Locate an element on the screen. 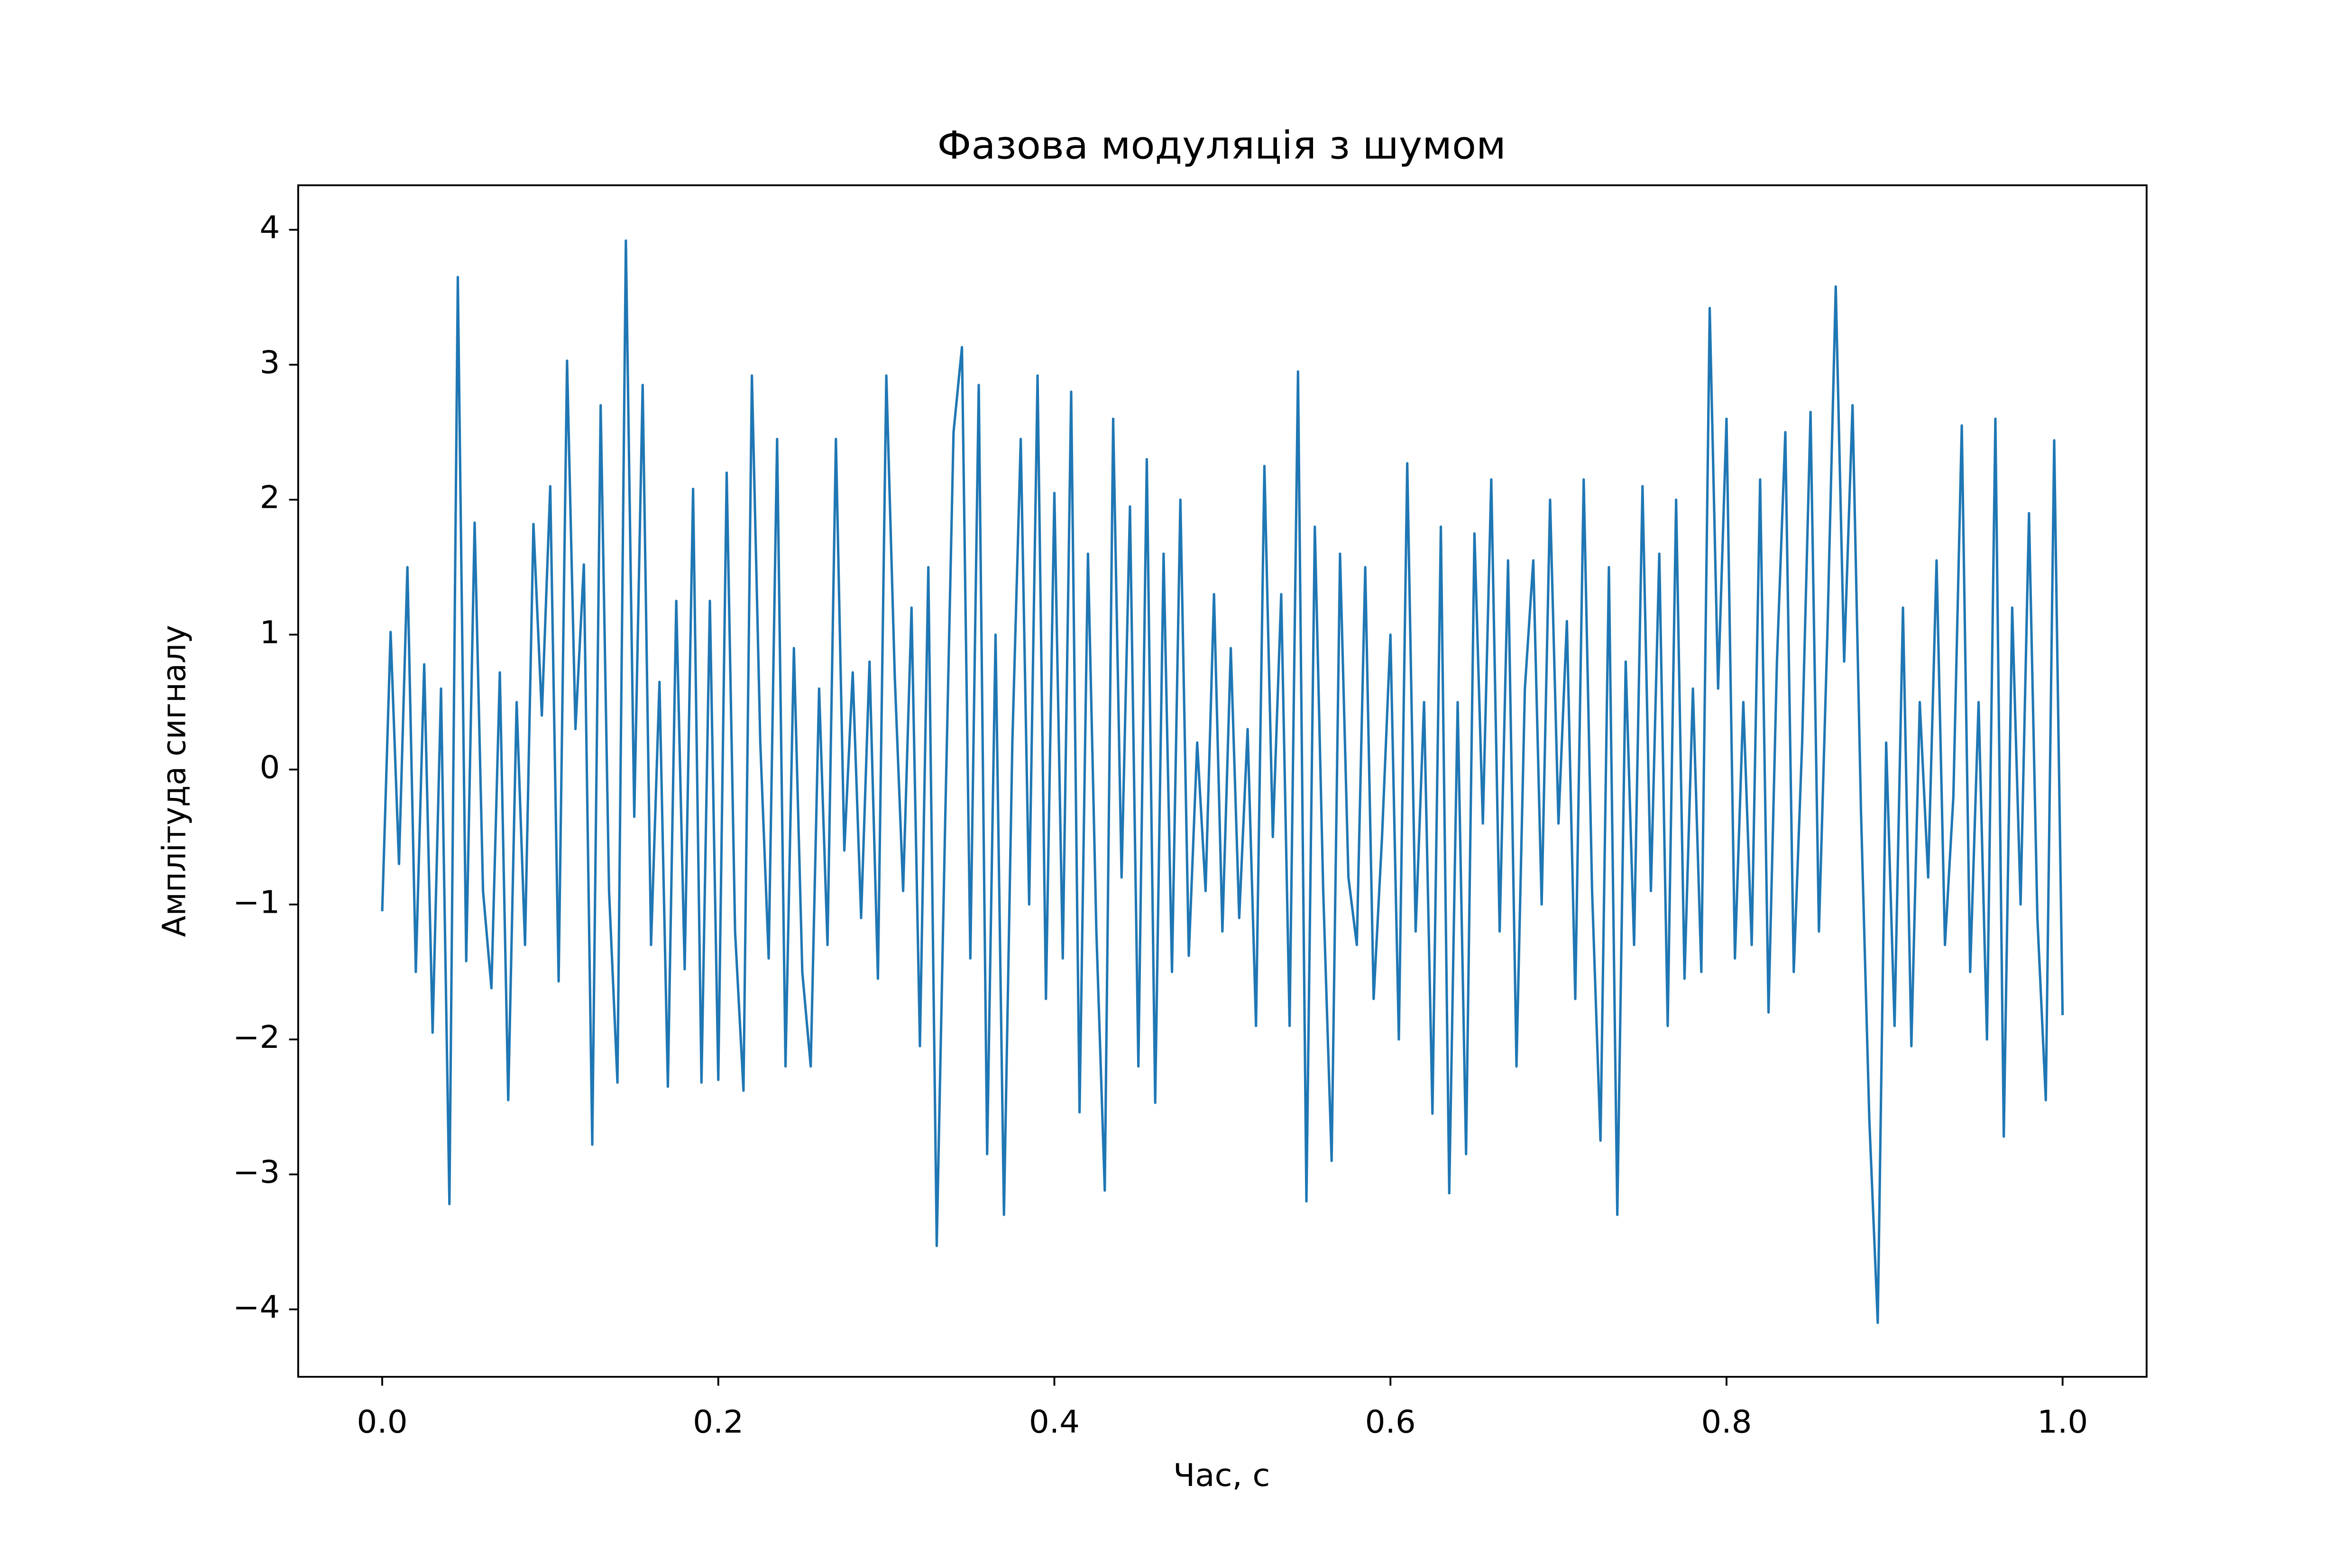 This screenshot has height=1568, width=2352. x-axis-label: Час, с is located at coordinates (1221, 1475).